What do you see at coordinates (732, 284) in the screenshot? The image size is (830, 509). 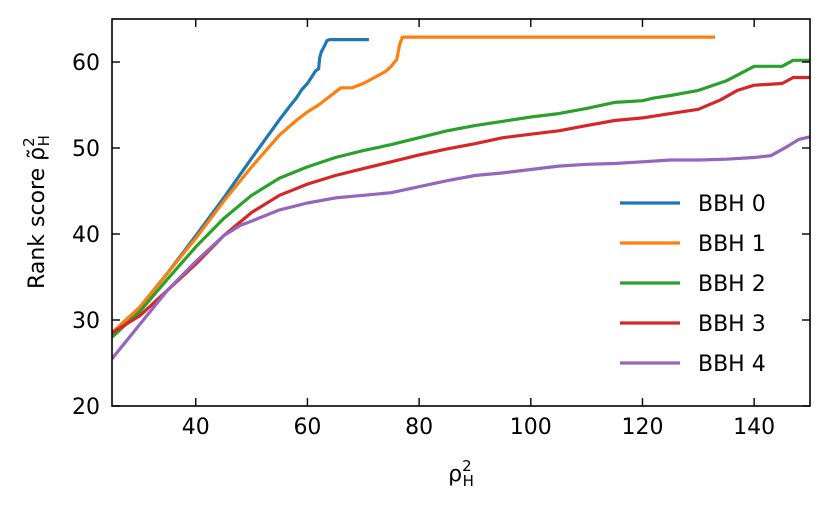 I see `legend-label: BBH 2` at bounding box center [732, 284].